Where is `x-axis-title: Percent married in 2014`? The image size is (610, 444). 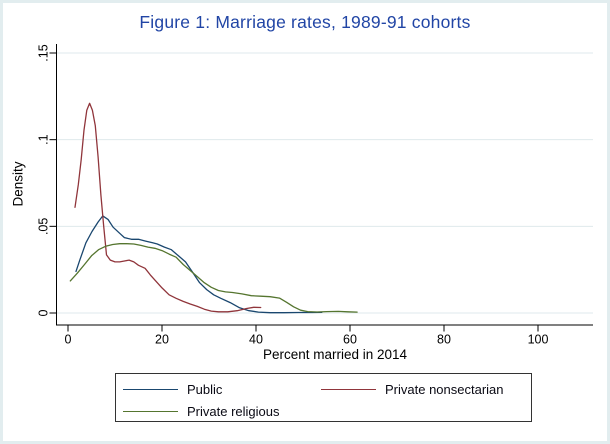
x-axis-title: Percent married in 2014 is located at coordinates (335, 354).